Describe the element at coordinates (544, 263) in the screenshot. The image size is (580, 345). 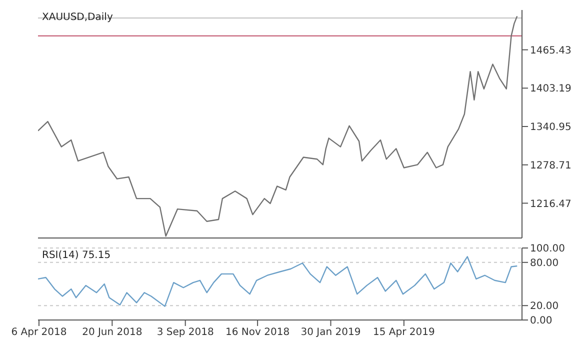
I see `y-tick-label: 80.00` at that location.